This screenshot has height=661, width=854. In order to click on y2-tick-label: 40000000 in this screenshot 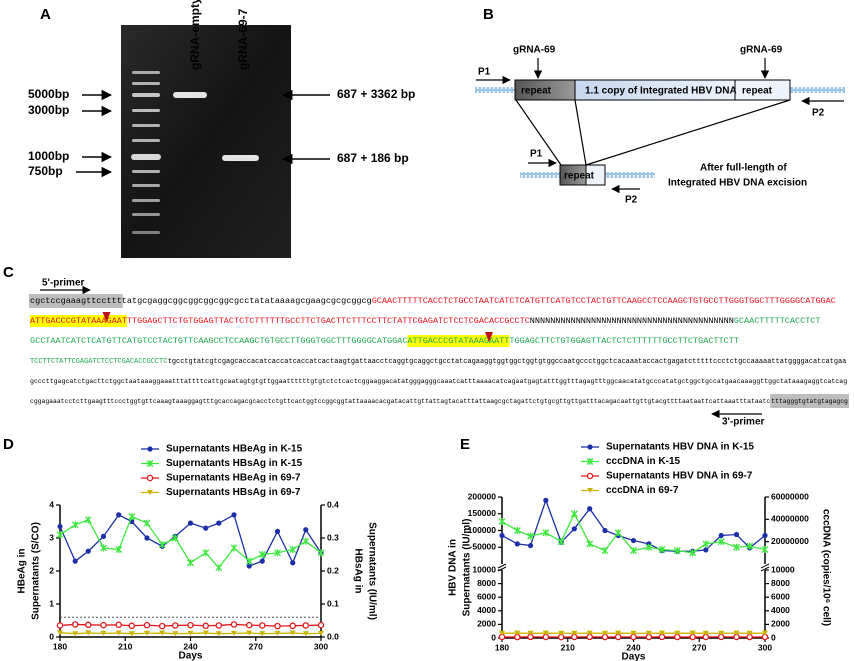, I will do `click(790, 519)`.